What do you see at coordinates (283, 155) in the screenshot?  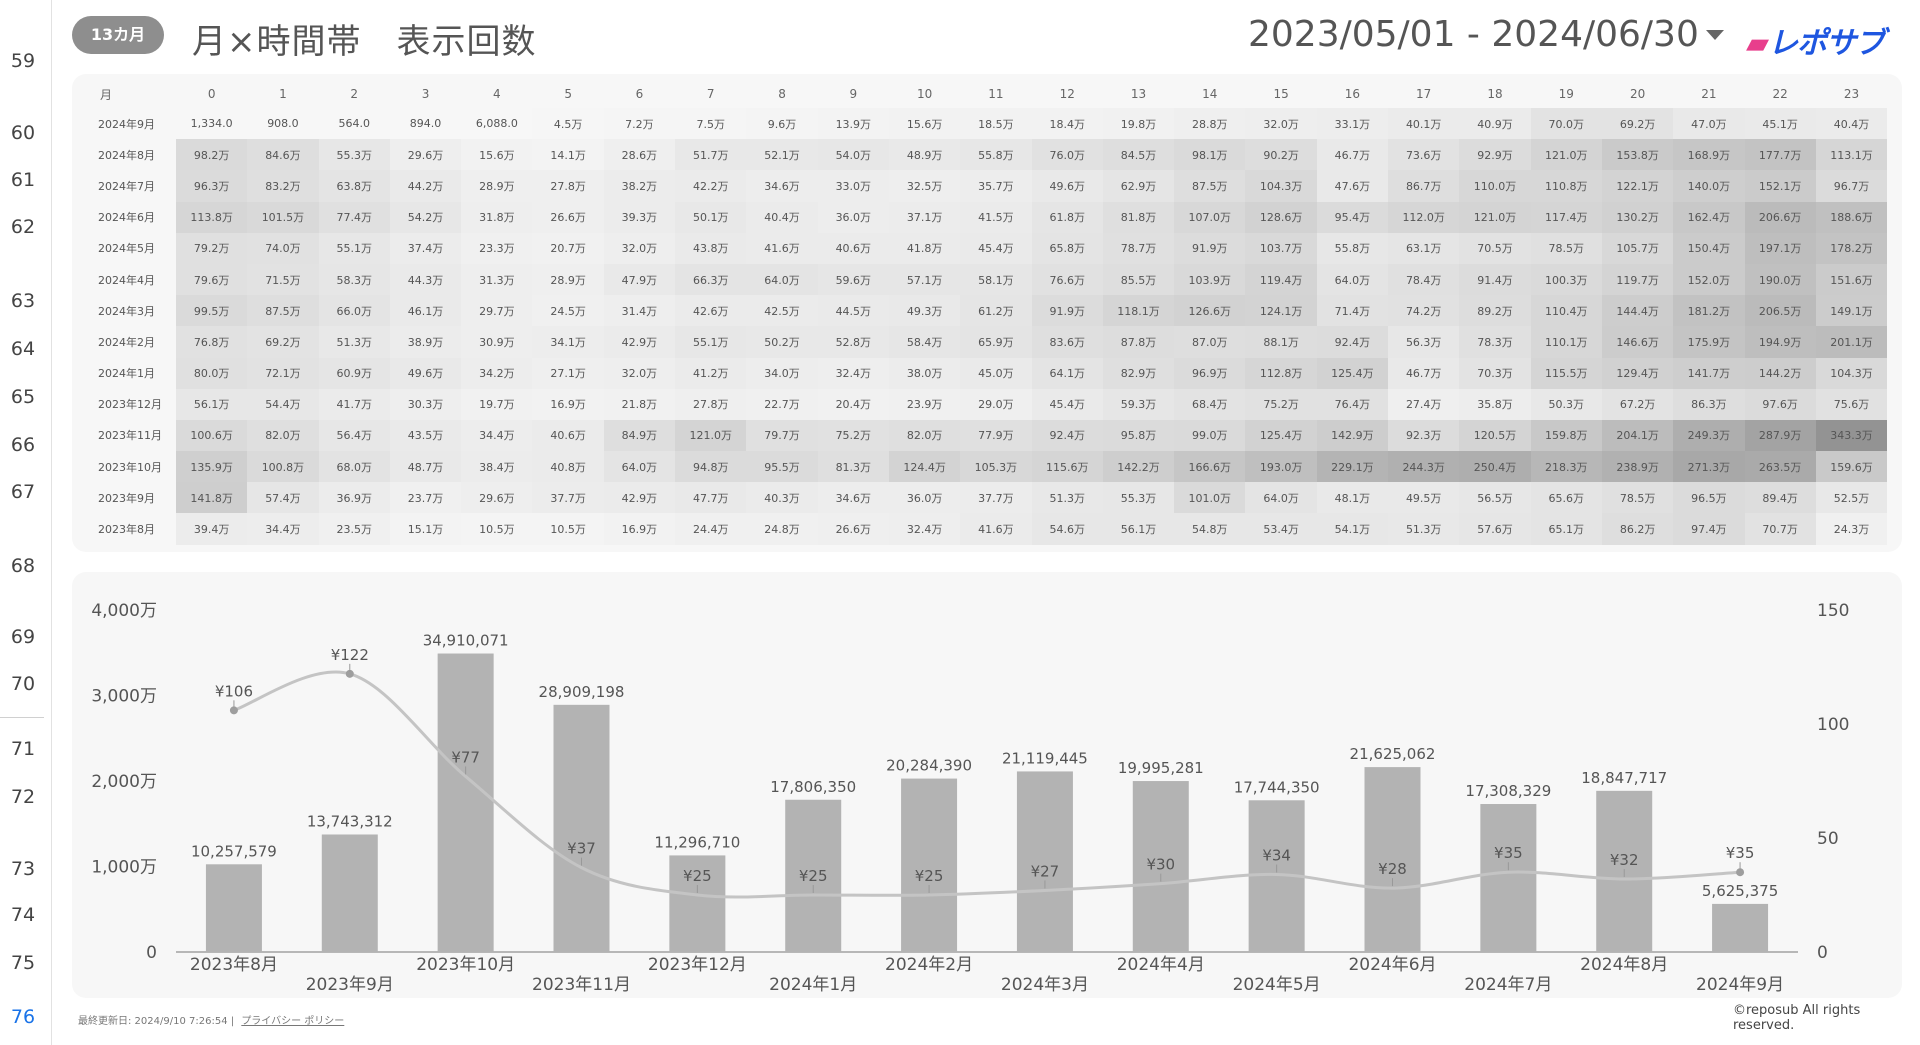 I see `heatmap-cell: 84.6万` at bounding box center [283, 155].